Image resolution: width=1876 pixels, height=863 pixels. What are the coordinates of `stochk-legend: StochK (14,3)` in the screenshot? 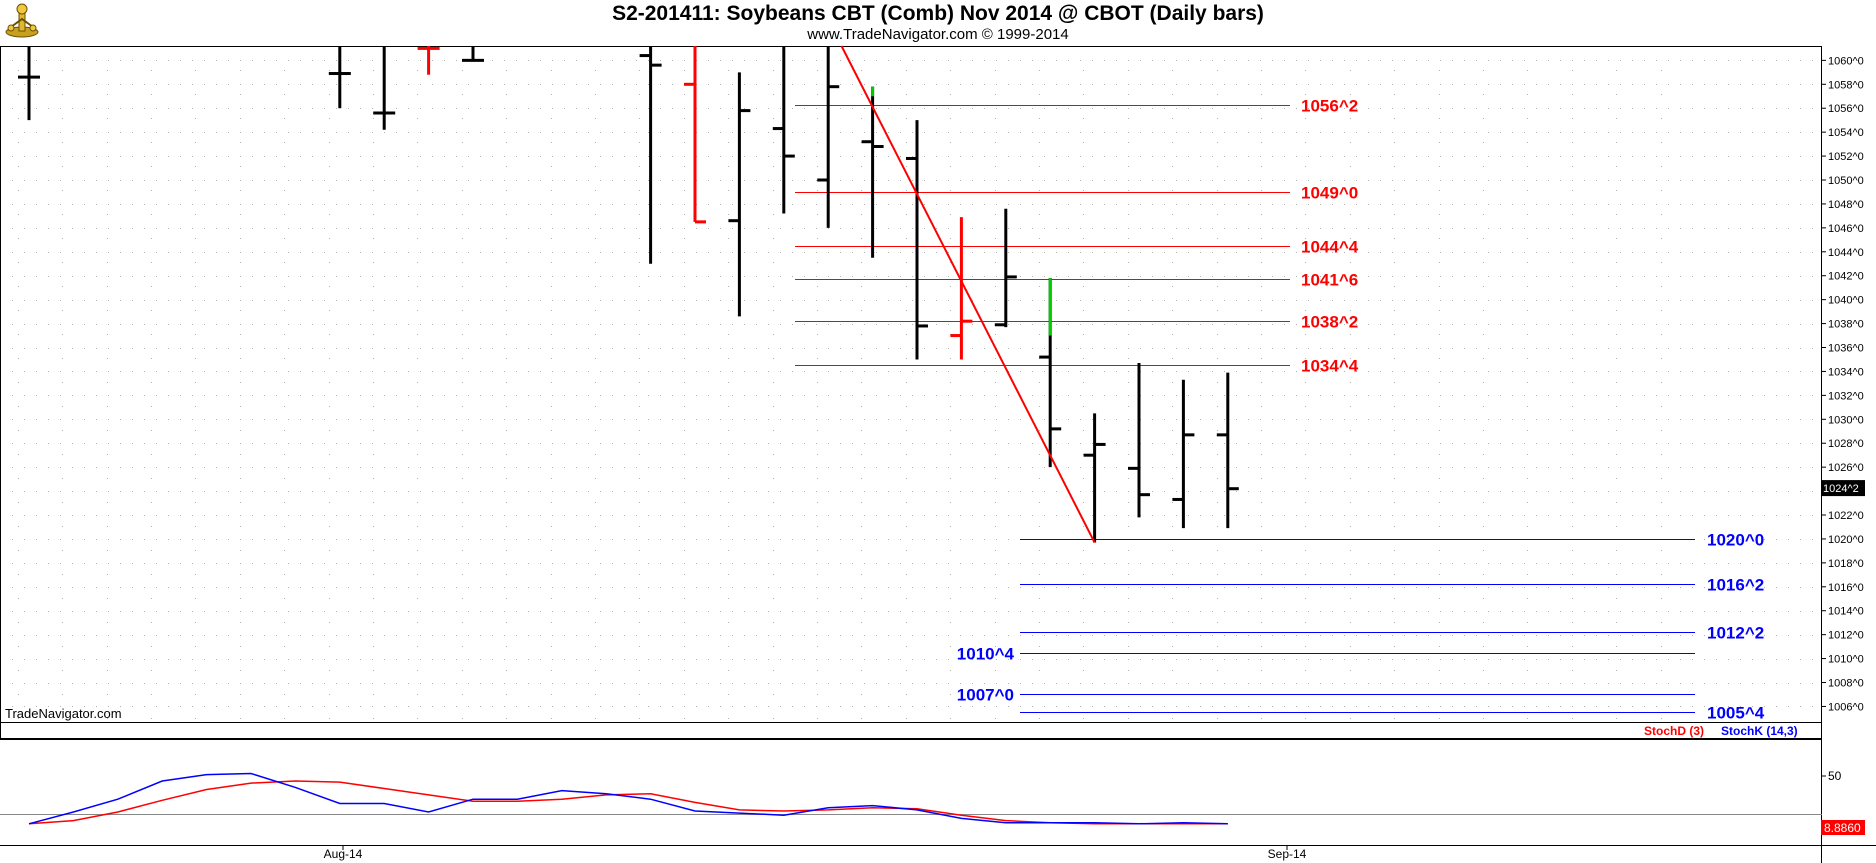 It's located at (1759, 731).